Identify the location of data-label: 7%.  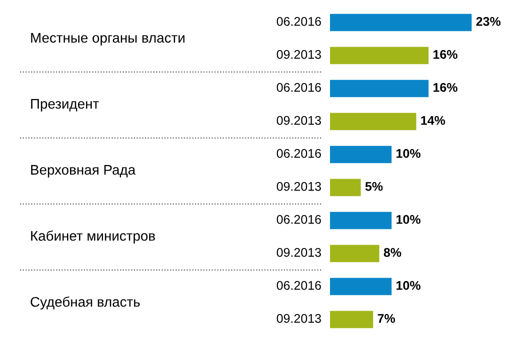
(387, 318).